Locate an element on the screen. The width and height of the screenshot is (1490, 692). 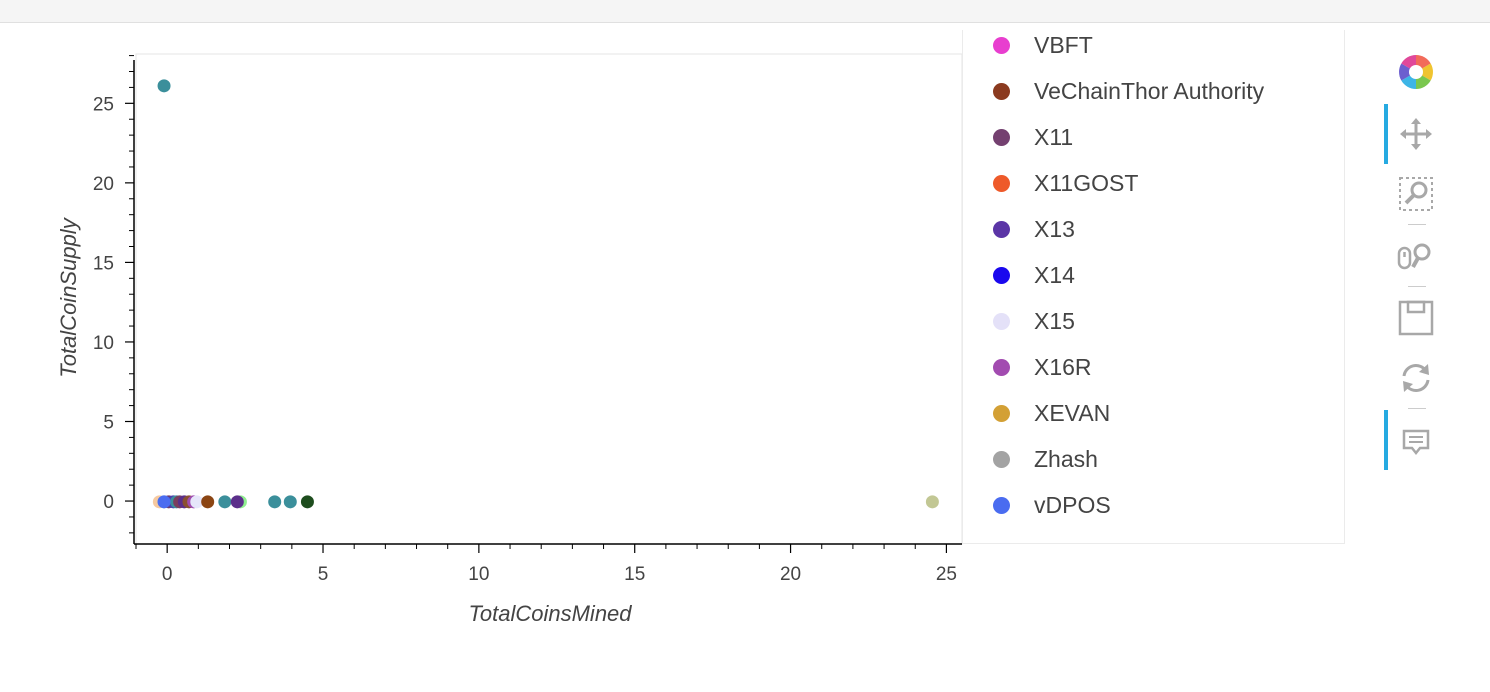
legend-label: X15 is located at coordinates (1054, 320).